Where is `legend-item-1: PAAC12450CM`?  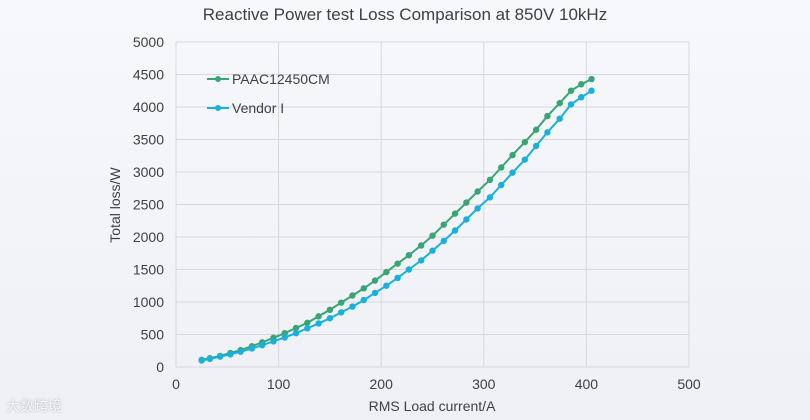
legend-item-1: PAAC12450CM is located at coordinates (268, 79).